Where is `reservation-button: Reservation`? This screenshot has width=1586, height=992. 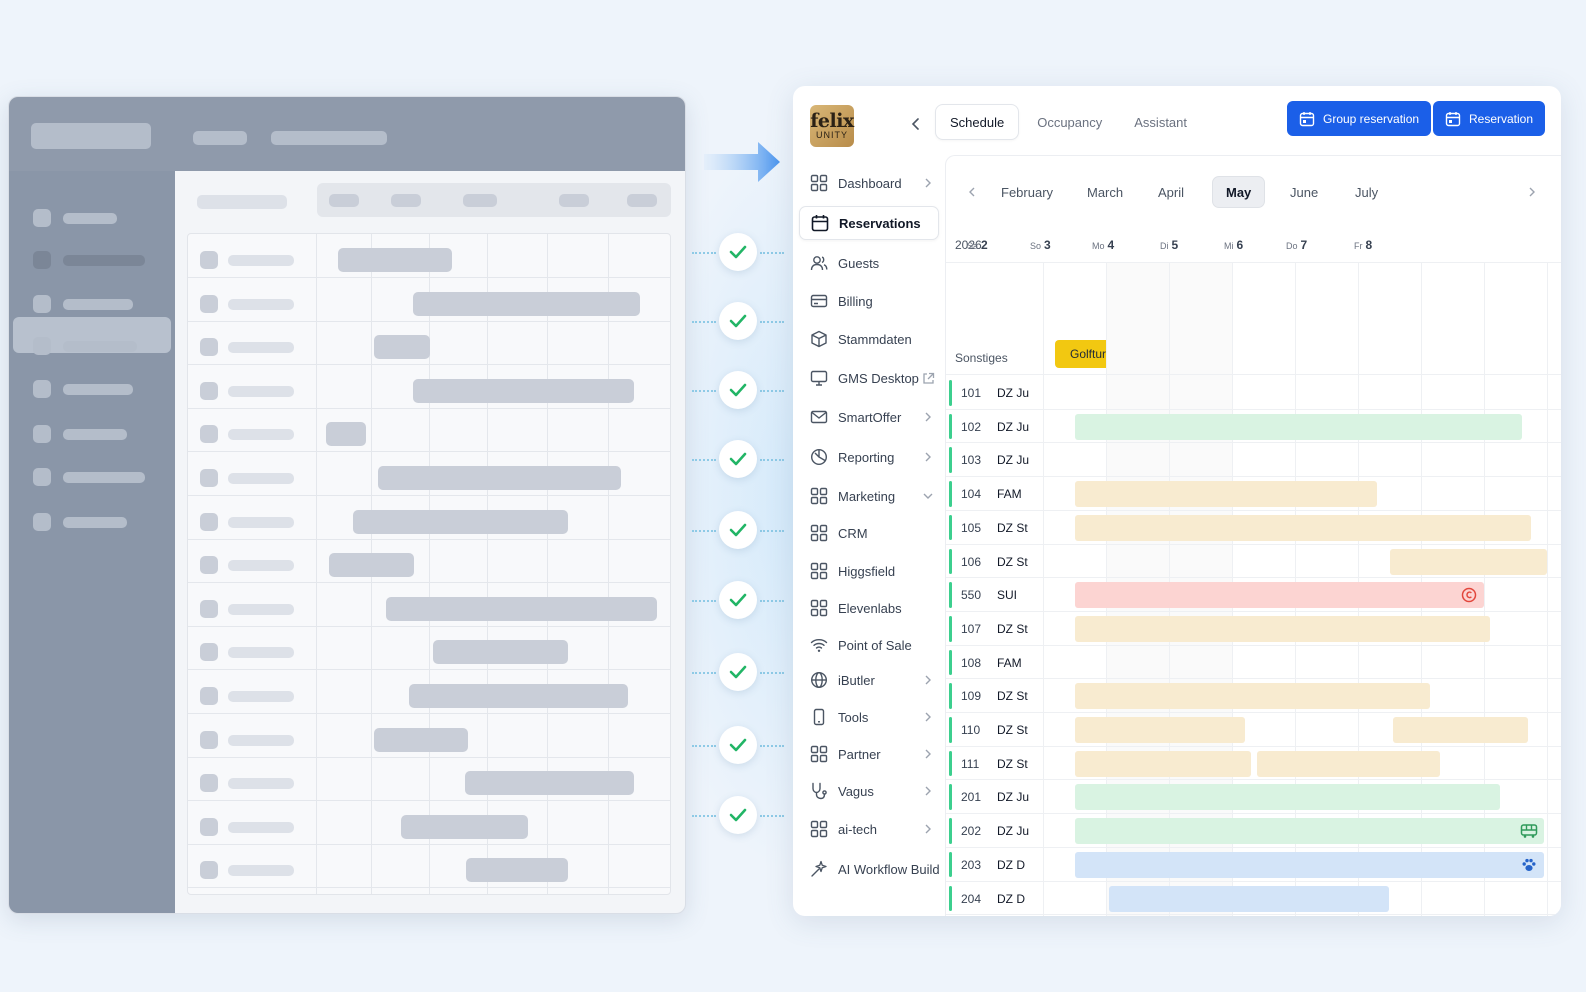 reservation-button: Reservation is located at coordinates (1489, 118).